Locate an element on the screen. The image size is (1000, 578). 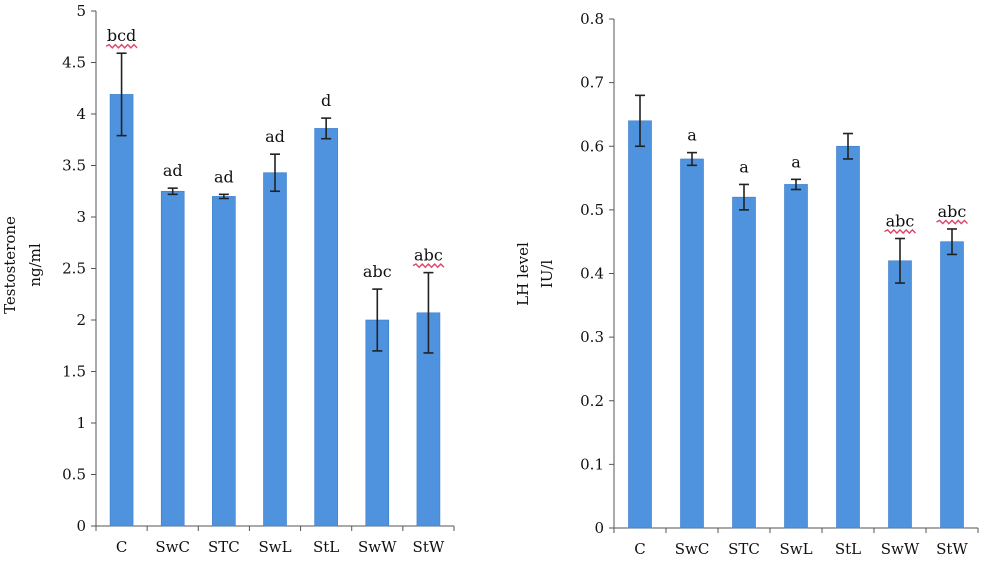
y-tick-label: 5 is located at coordinates (81, 11).